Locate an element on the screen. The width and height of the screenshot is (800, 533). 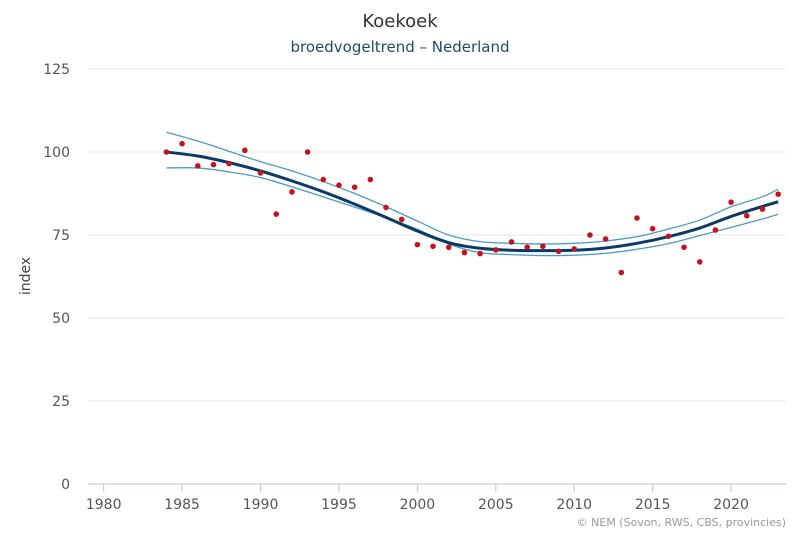
y-tick-label: 0 is located at coordinates (65, 485).